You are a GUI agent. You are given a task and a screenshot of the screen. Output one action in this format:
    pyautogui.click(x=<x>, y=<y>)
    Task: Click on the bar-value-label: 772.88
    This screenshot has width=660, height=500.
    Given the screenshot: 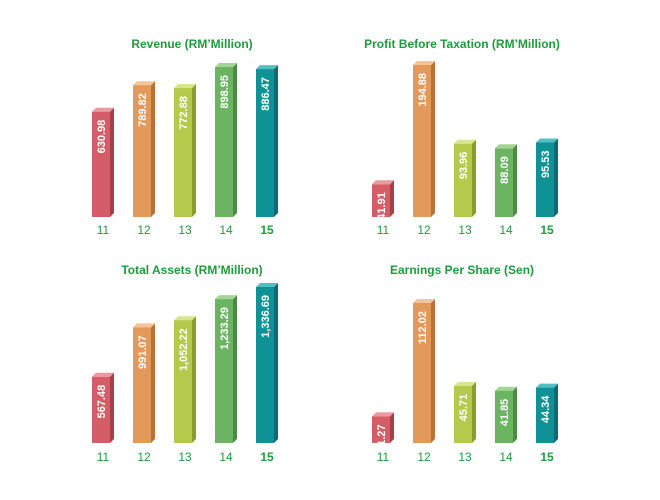 What is the action you would take?
    pyautogui.click(x=184, y=113)
    